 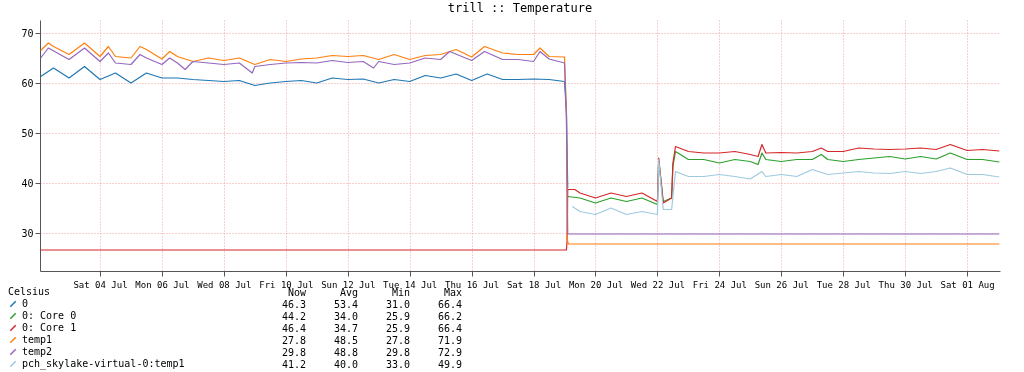 What do you see at coordinates (967, 284) in the screenshot?
I see `x-tick-label: Sat 01 Aug` at bounding box center [967, 284].